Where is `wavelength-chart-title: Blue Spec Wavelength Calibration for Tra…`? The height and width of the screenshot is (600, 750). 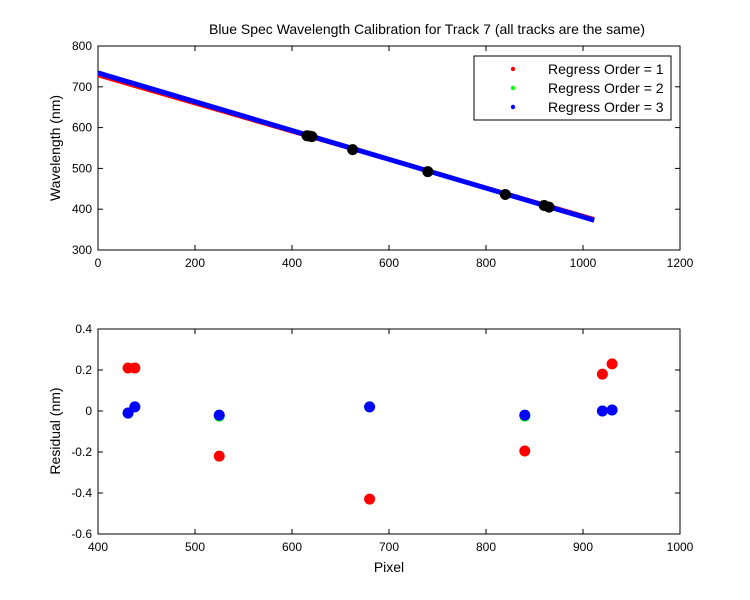 wavelength-chart-title: Blue Spec Wavelength Calibration for Tra… is located at coordinates (427, 29).